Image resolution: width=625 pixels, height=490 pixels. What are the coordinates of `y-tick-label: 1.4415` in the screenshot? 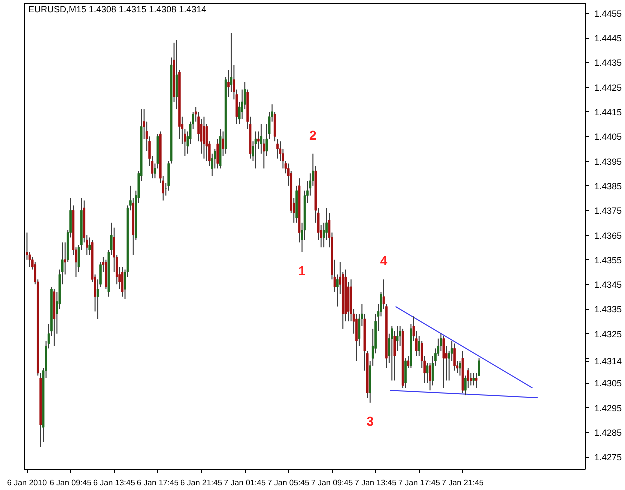 It's located at (608, 112).